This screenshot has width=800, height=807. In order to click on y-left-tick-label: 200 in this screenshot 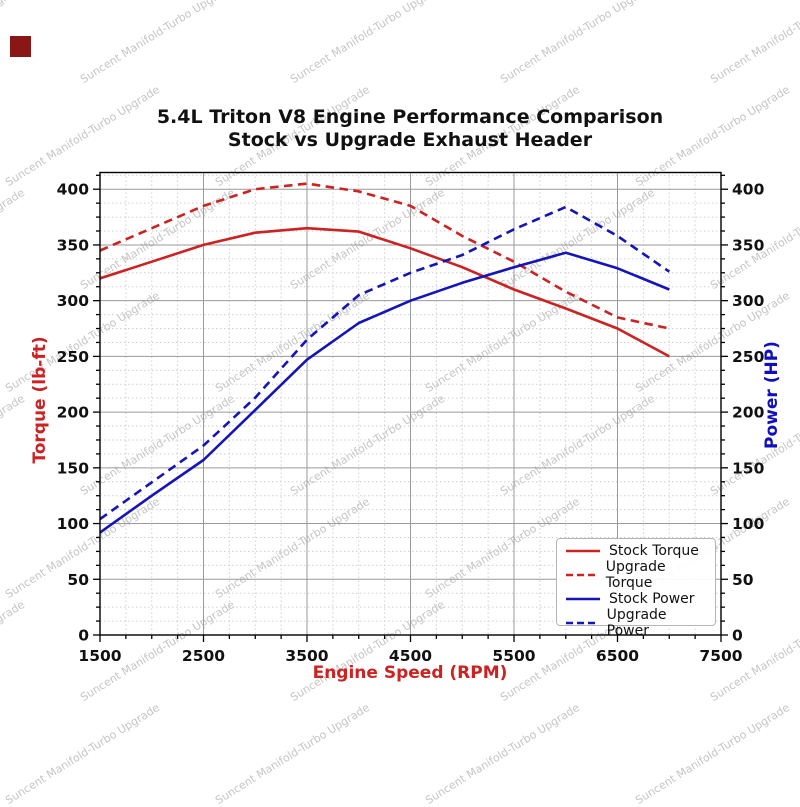, I will do `click(73, 413)`.